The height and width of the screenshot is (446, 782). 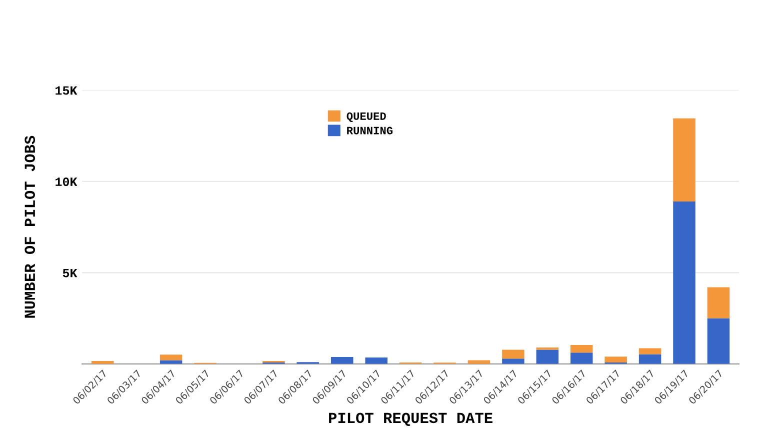 What do you see at coordinates (67, 90) in the screenshot?
I see `y-tick-label: 15K` at bounding box center [67, 90].